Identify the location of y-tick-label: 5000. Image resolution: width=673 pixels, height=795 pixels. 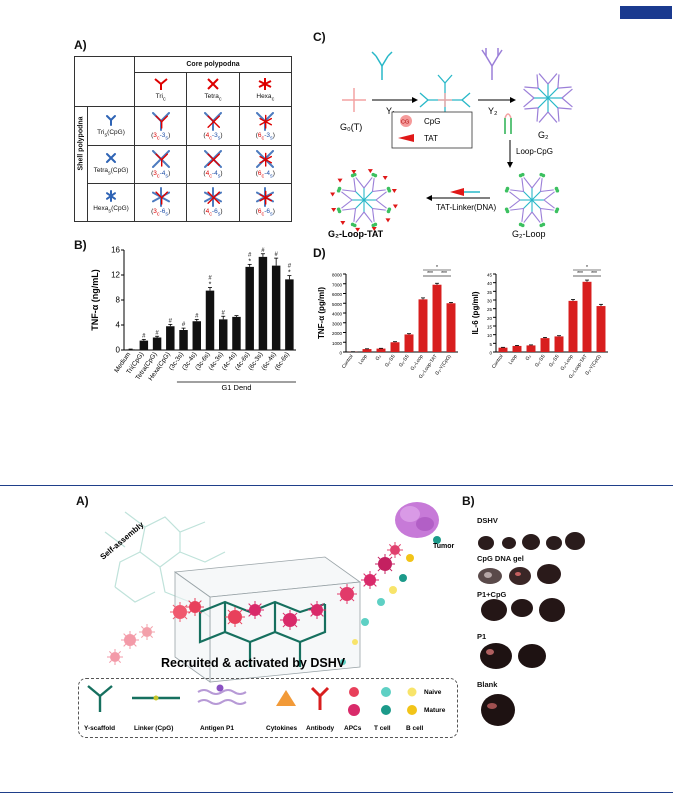
(337, 304).